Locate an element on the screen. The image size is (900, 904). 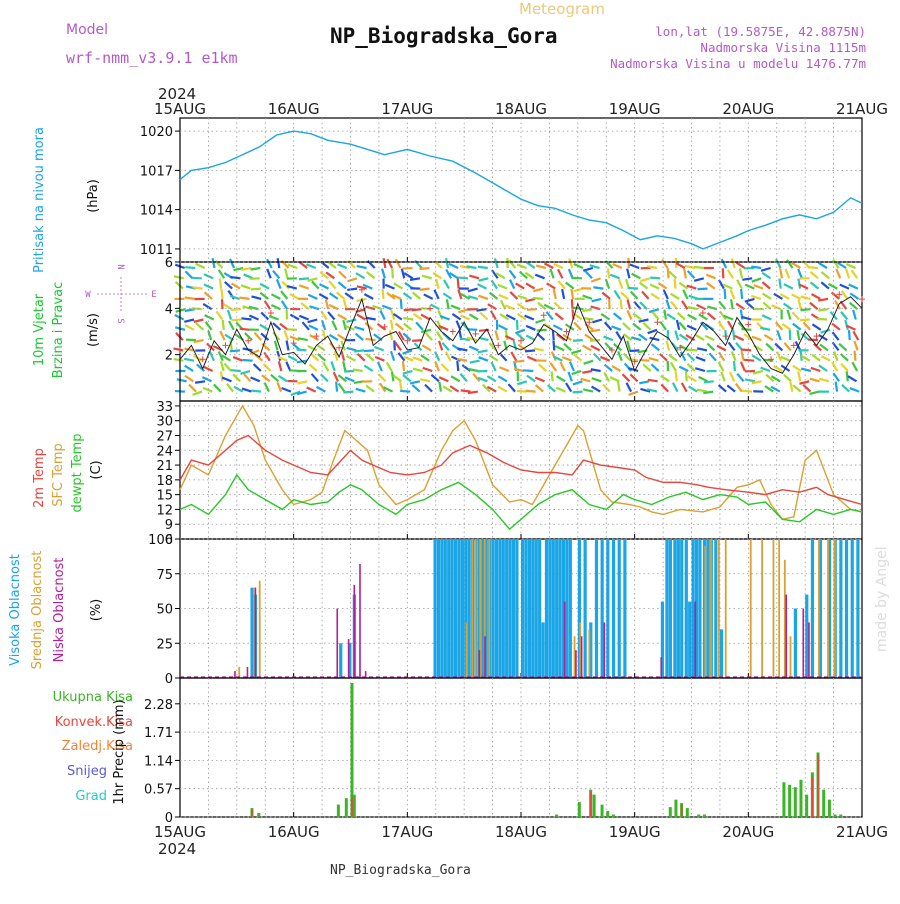
y-tick-label: 18 is located at coordinates (164, 481).